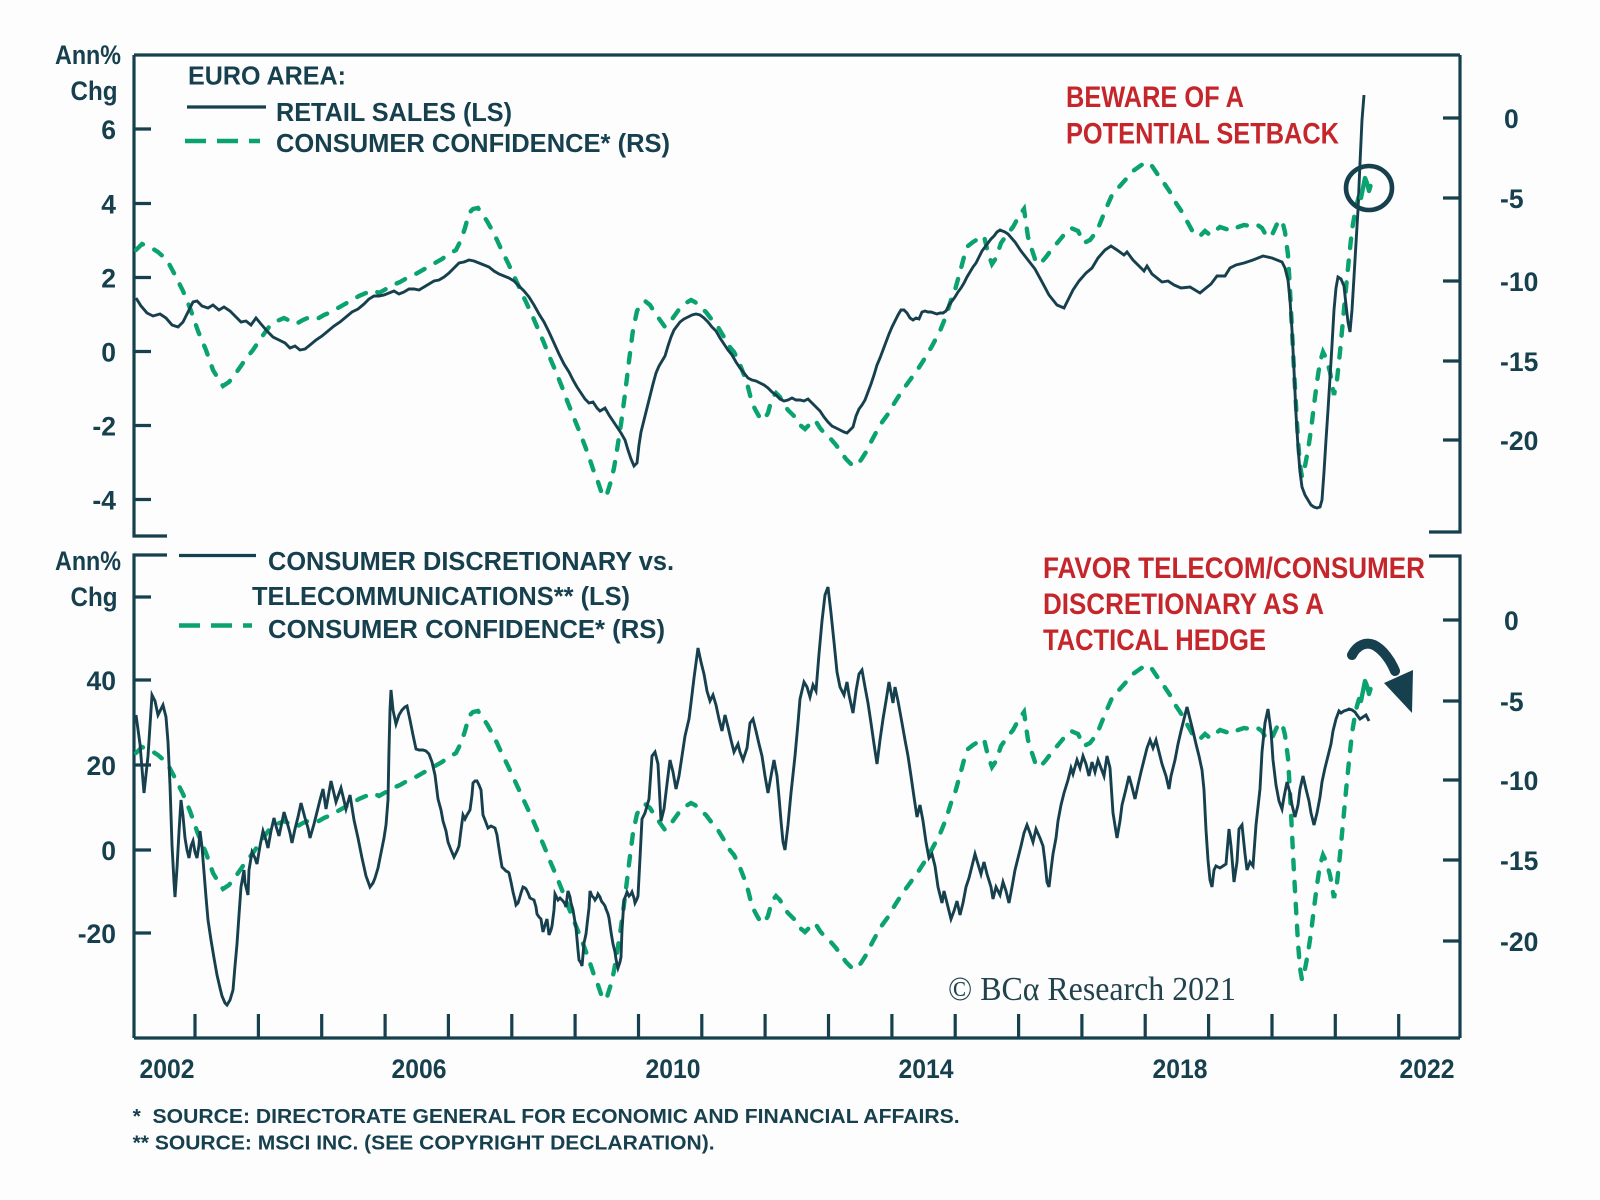  I want to click on svg-text: 2010, so click(673, 1069).